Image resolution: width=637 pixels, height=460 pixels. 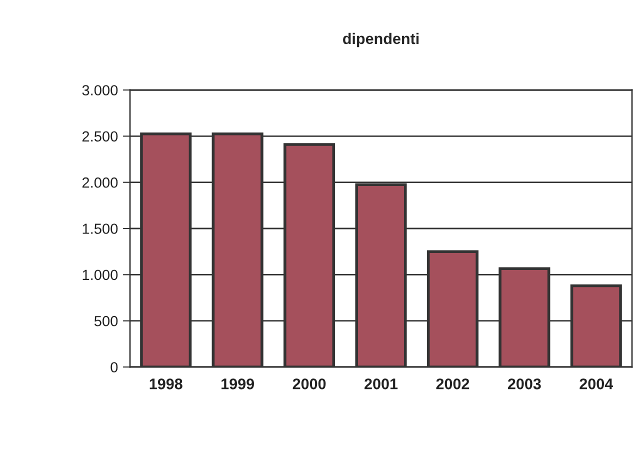 I want to click on x-tick-label: 1999, so click(x=238, y=384).